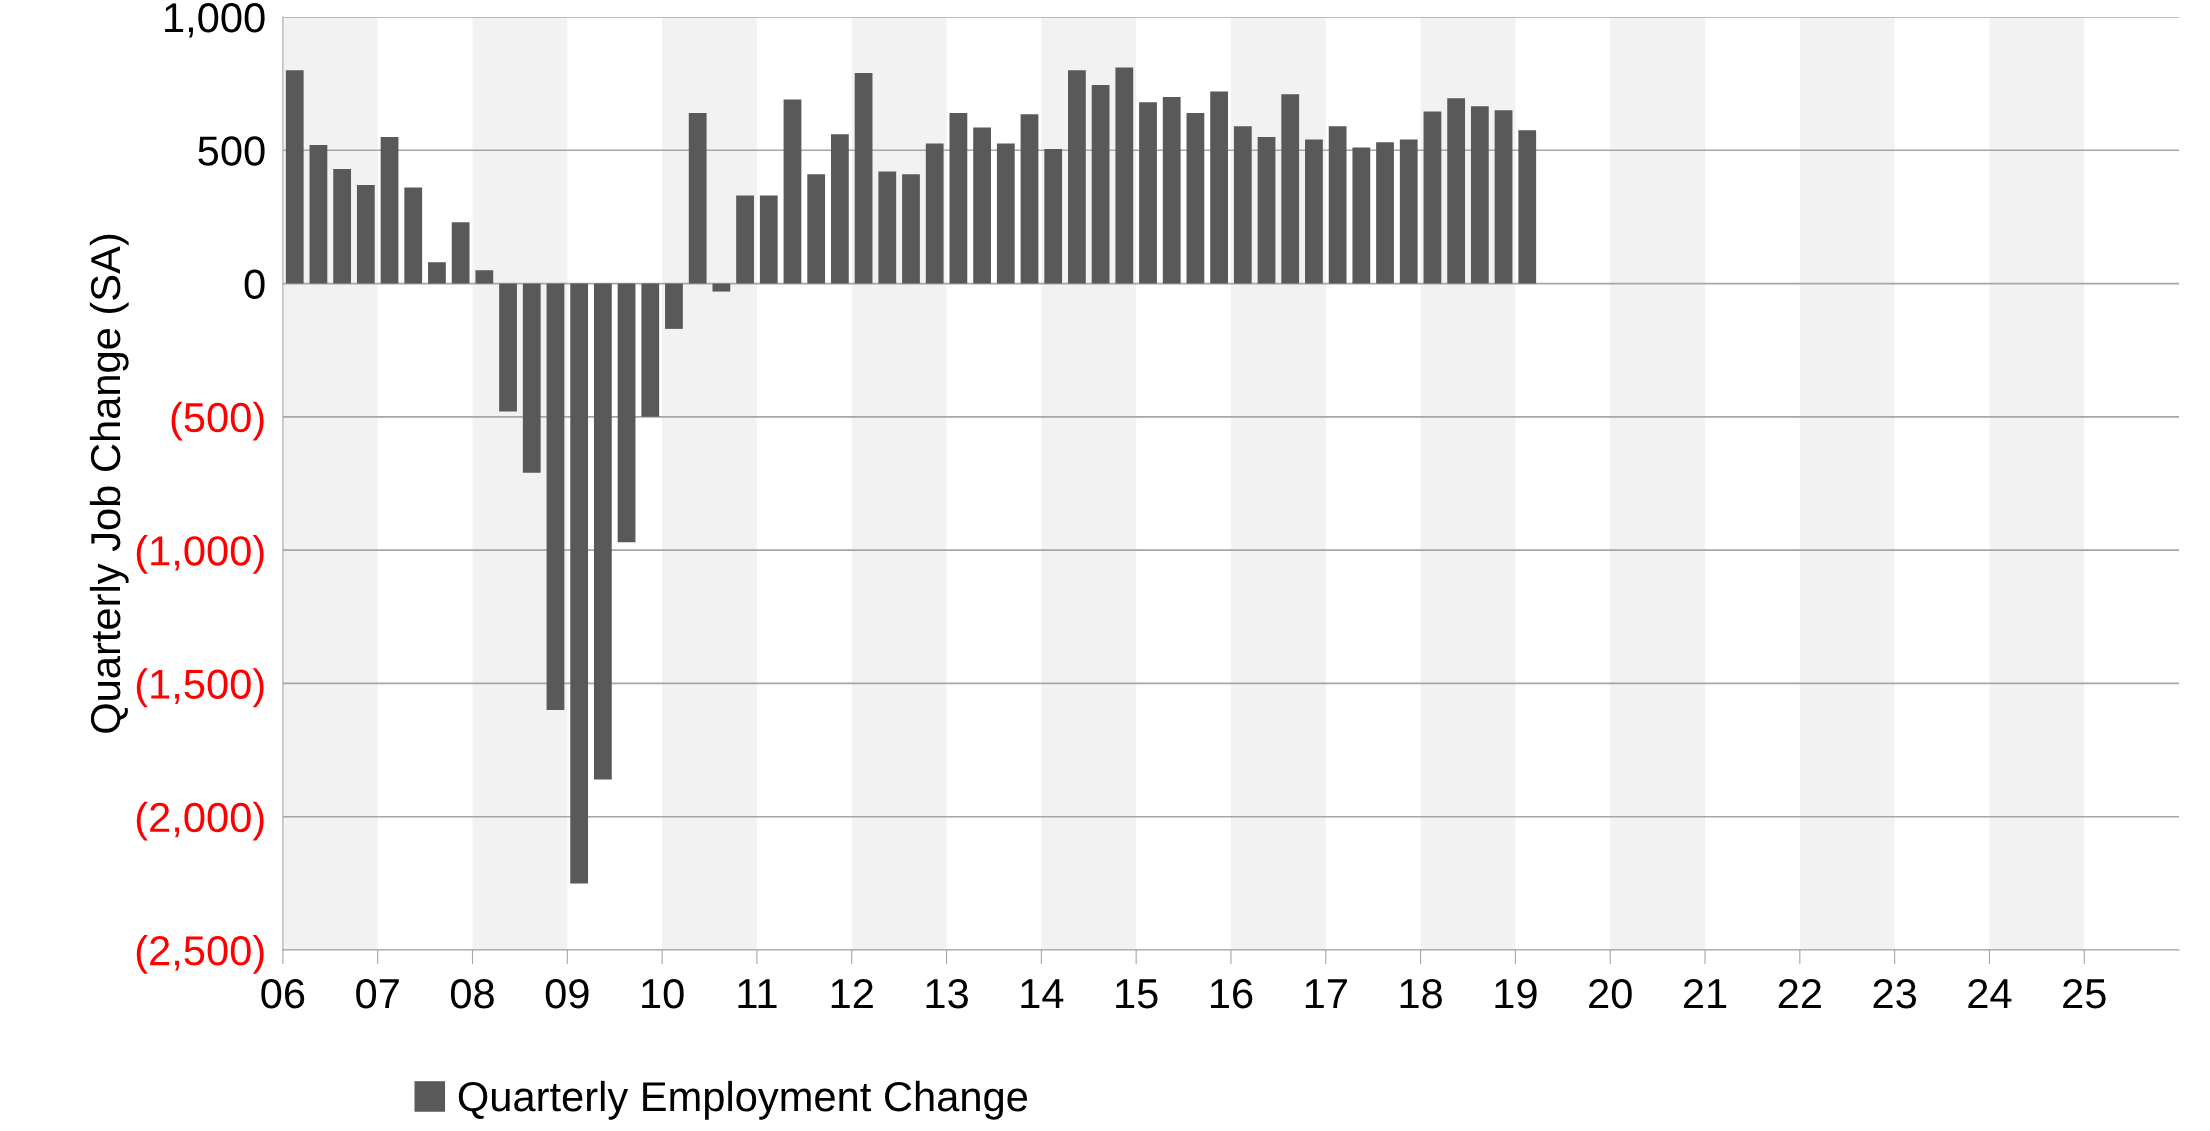 The height and width of the screenshot is (1131, 2210). What do you see at coordinates (947, 993) in the screenshot?
I see `x-tick-label: 13` at bounding box center [947, 993].